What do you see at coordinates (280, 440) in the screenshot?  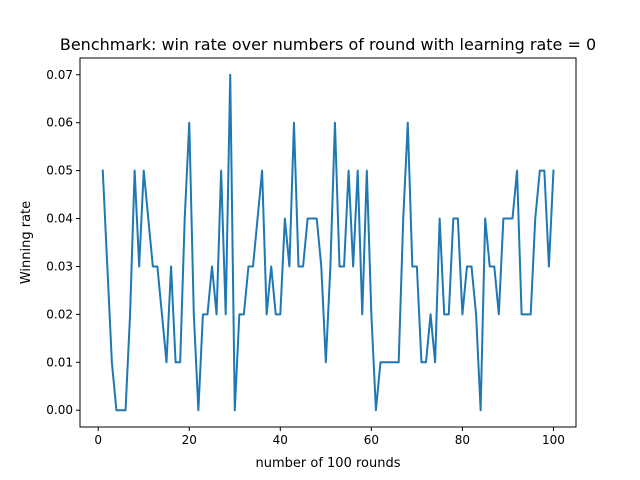 I see `x-tick-label: 40` at bounding box center [280, 440].